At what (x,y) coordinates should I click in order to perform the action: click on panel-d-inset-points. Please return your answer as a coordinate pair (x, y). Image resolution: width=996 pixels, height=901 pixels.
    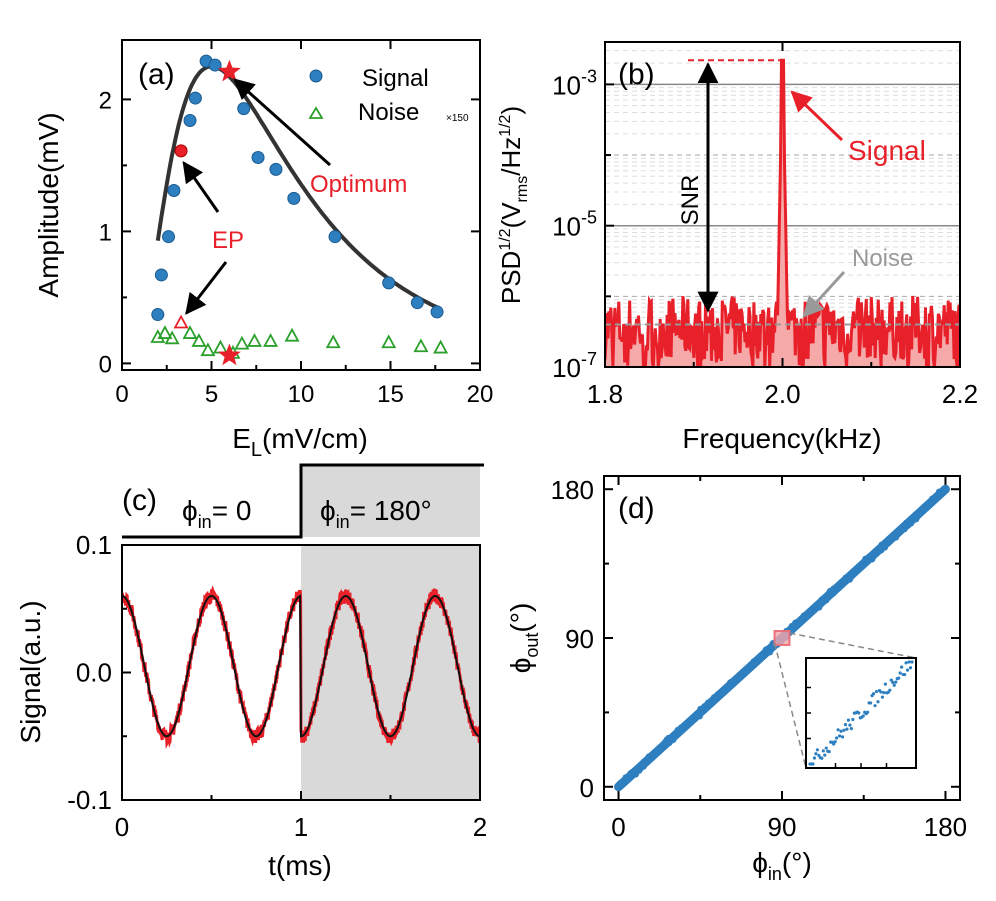
    Looking at the image, I should click on (861, 713).